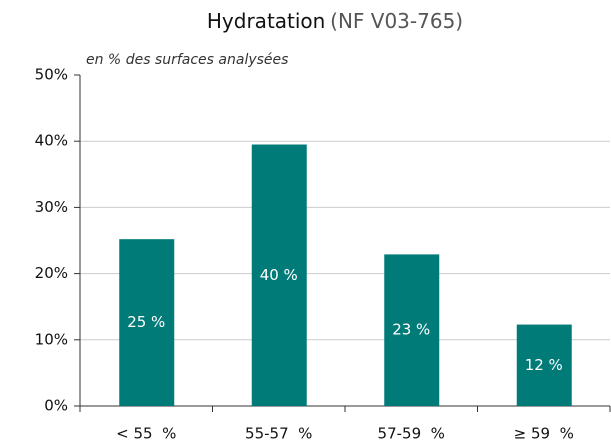  I want to click on x-tick-label: < 55 %, so click(146, 434).